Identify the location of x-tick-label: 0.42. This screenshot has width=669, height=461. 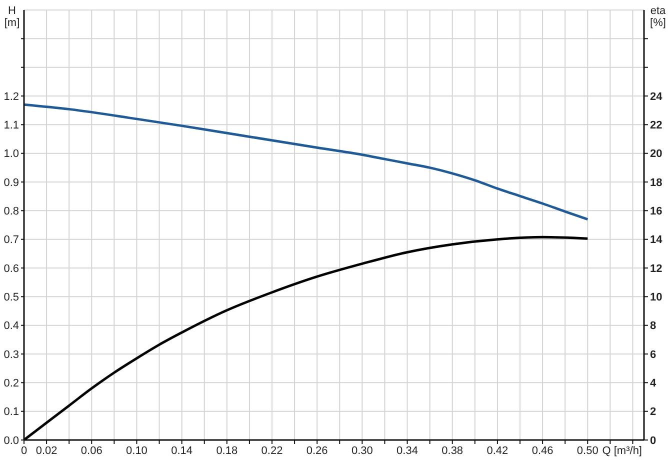
(497, 450).